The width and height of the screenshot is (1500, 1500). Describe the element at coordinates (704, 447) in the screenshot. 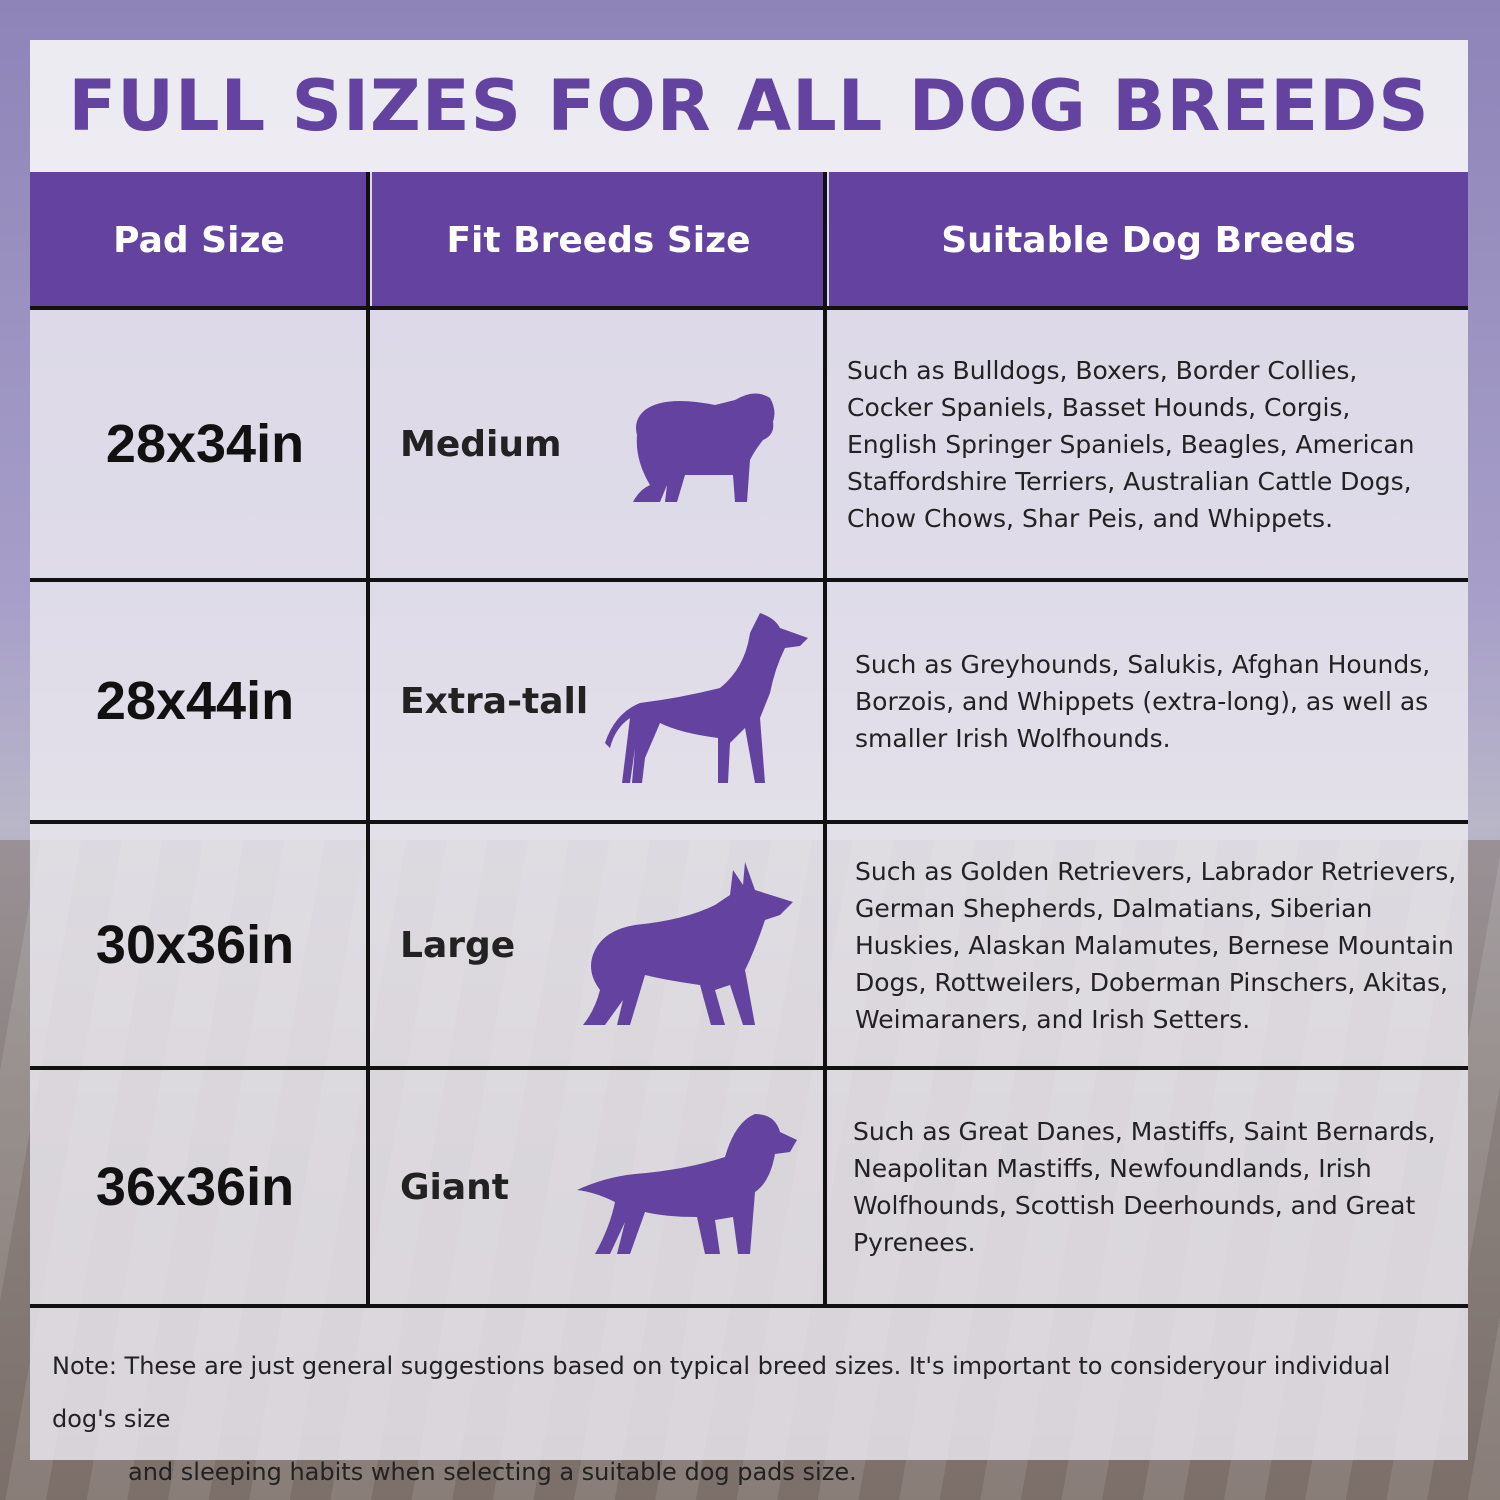

I see `bulldog-silhouette-icon` at that location.